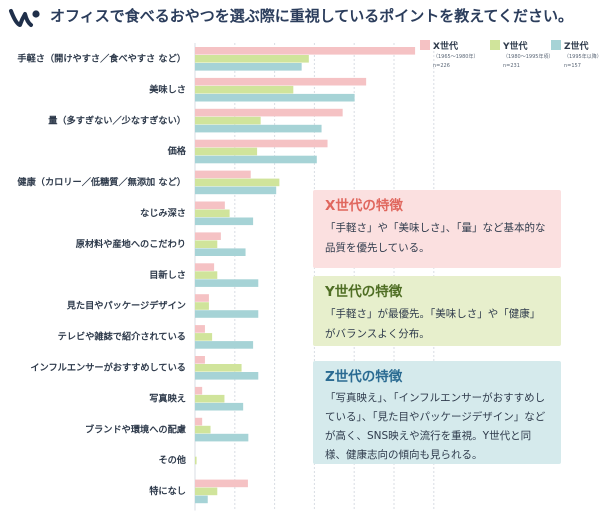 This screenshot has width=600, height=517. What do you see at coordinates (515, 46) in the screenshot?
I see `legend-series-name: Y世代` at bounding box center [515, 46].